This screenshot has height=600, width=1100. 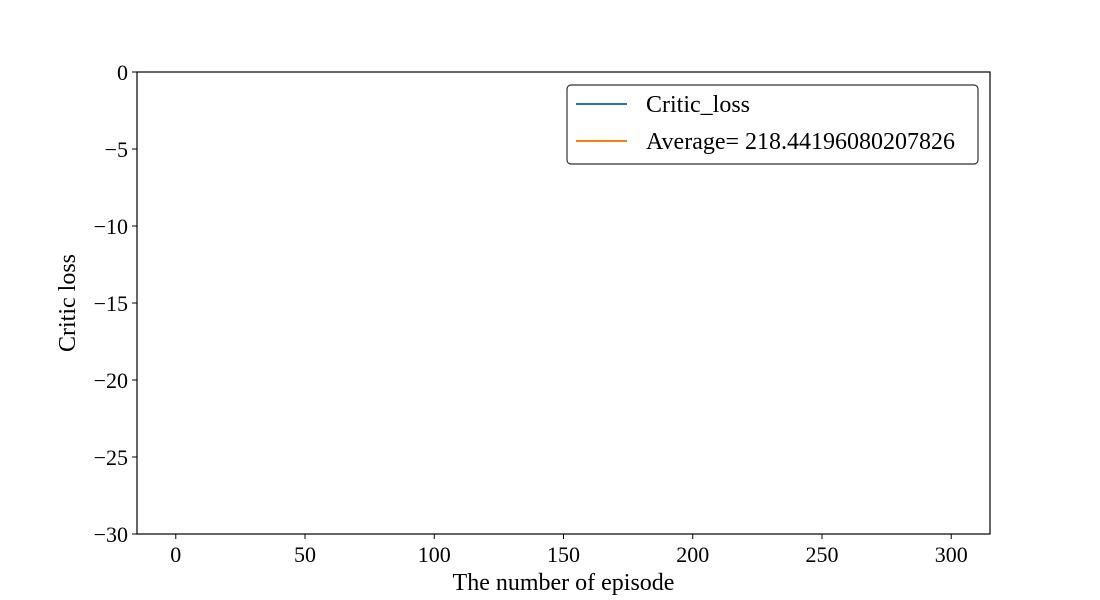 I want to click on y-tick-label: −10, so click(x=111, y=226).